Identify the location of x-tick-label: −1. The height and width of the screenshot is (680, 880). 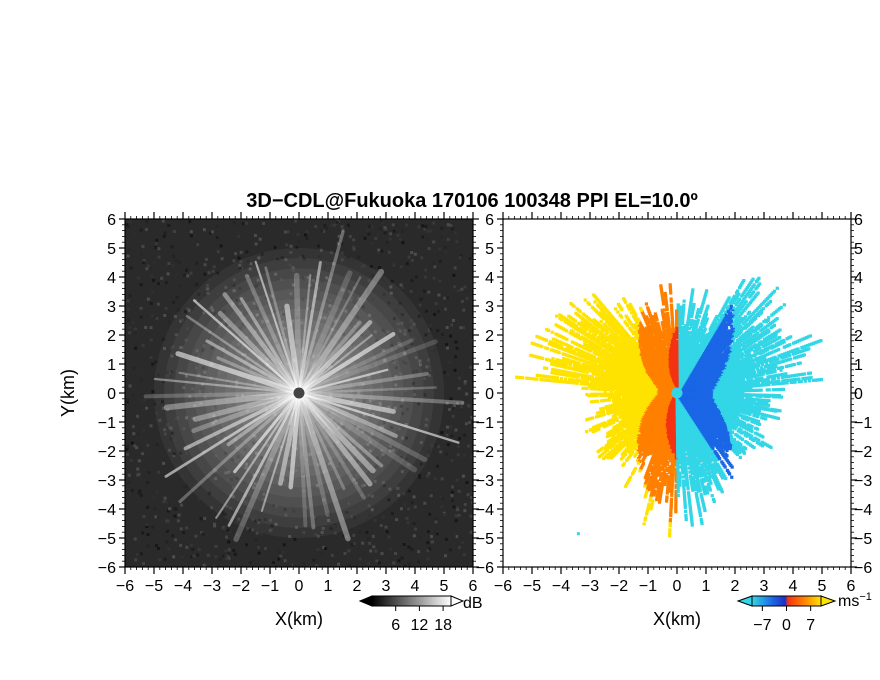
(270, 586).